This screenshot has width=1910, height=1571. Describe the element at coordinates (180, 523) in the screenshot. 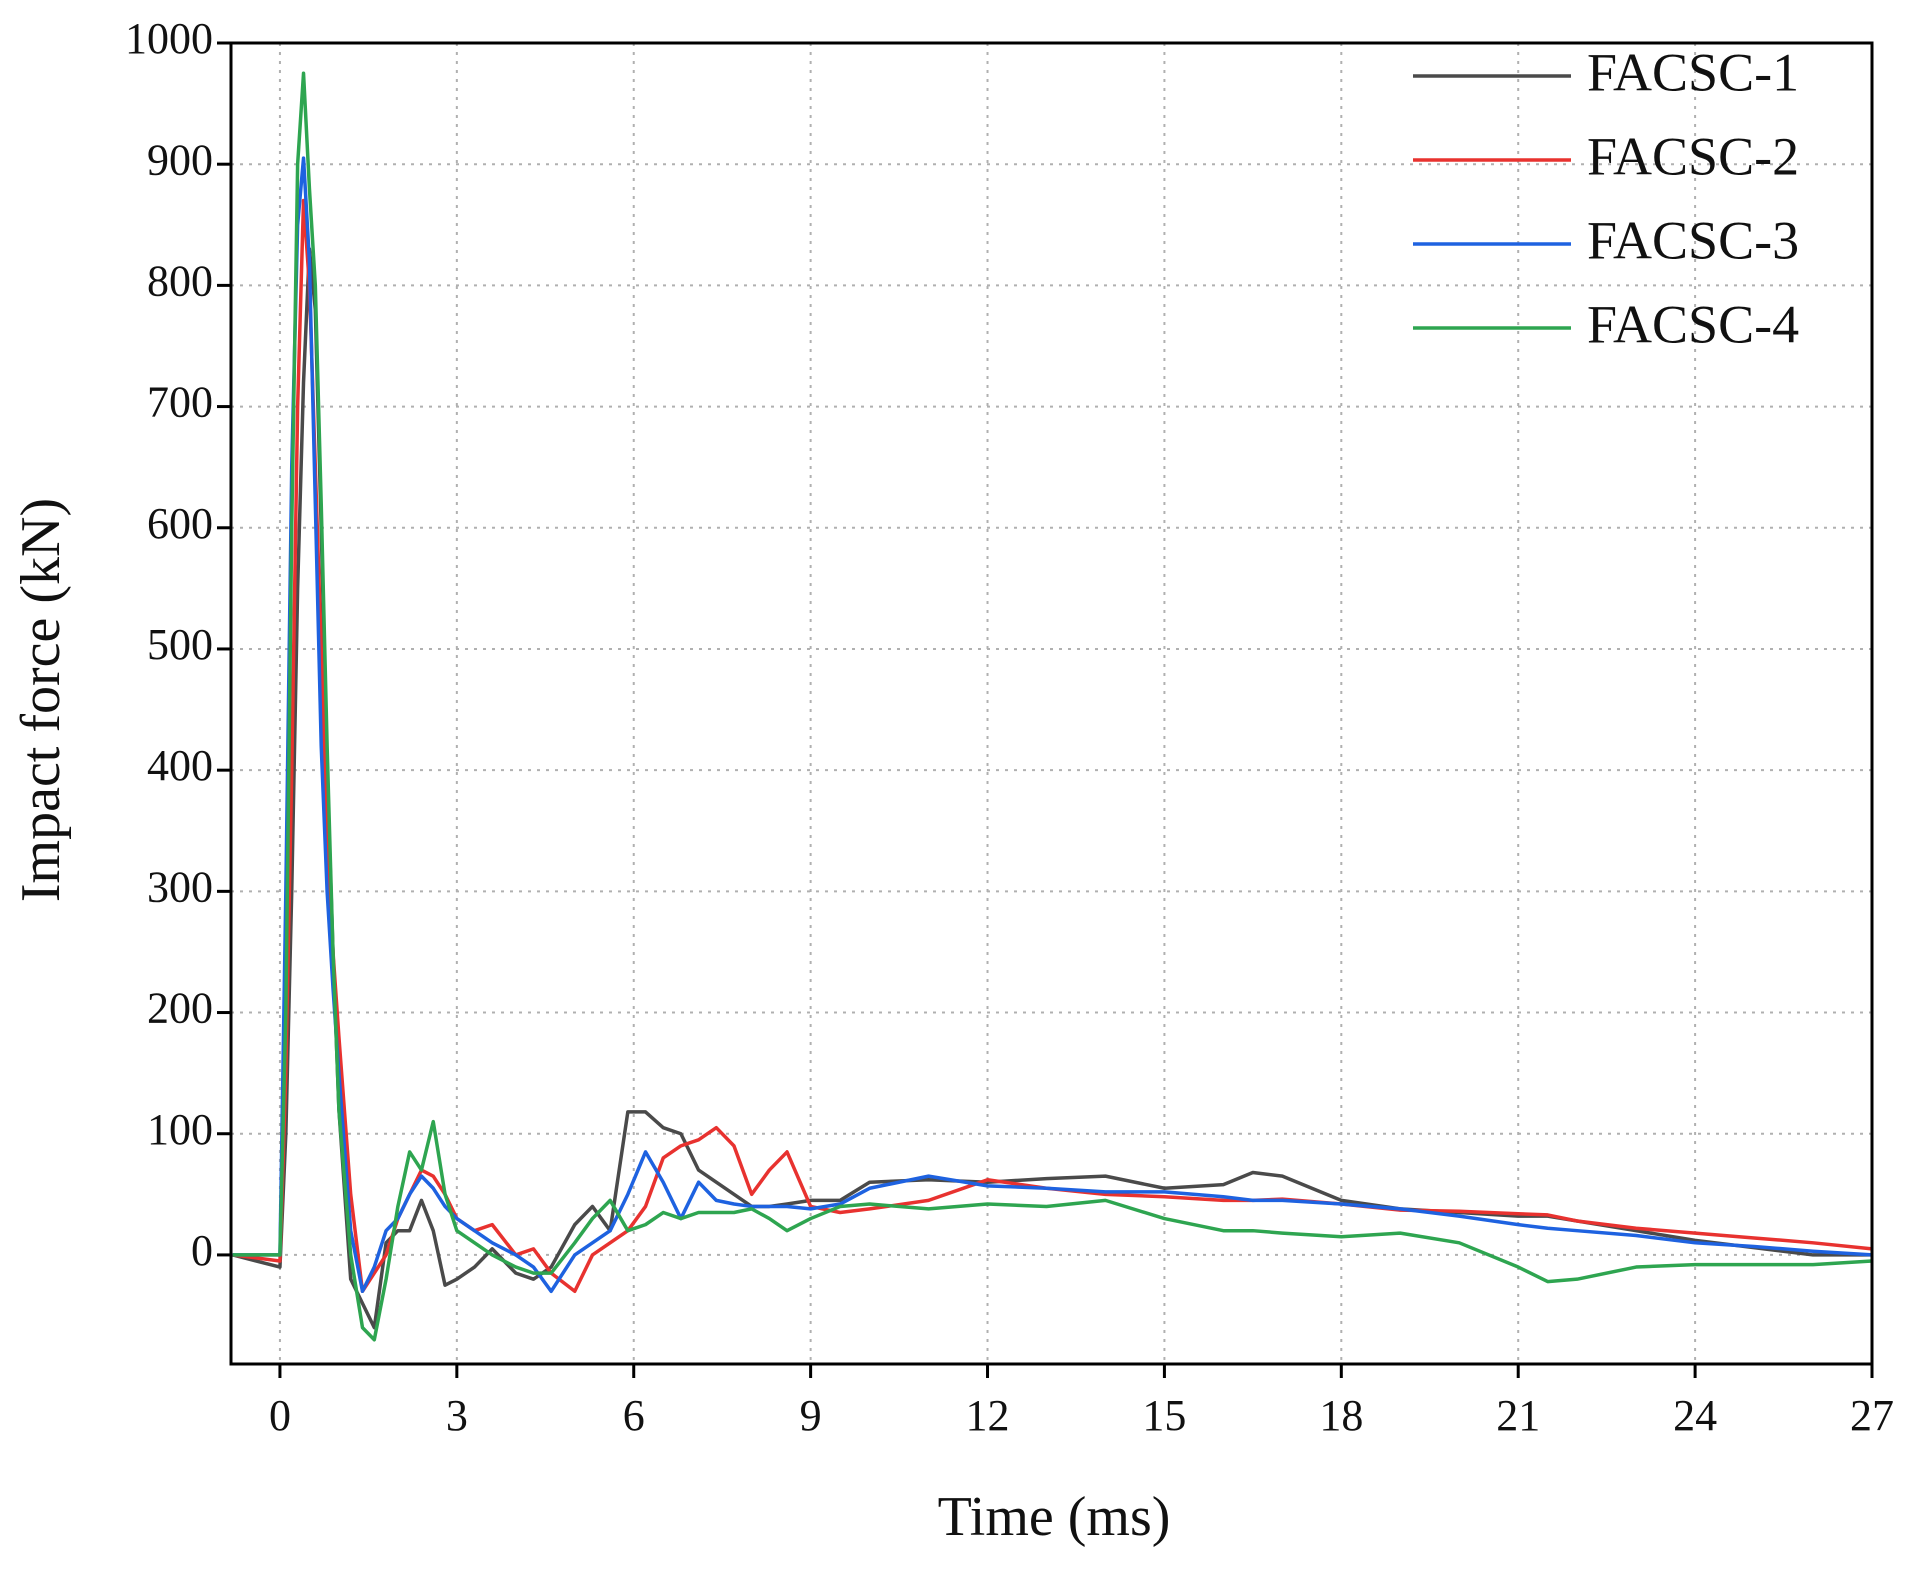

I see `y-tick-label: 600` at that location.